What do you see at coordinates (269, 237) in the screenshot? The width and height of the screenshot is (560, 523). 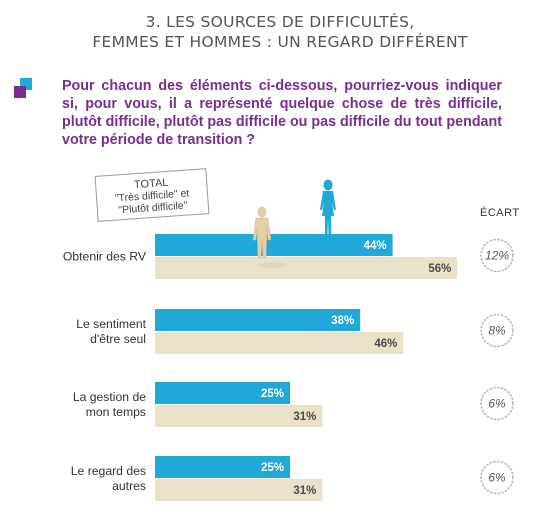 I see `man-figure-icon` at bounding box center [269, 237].